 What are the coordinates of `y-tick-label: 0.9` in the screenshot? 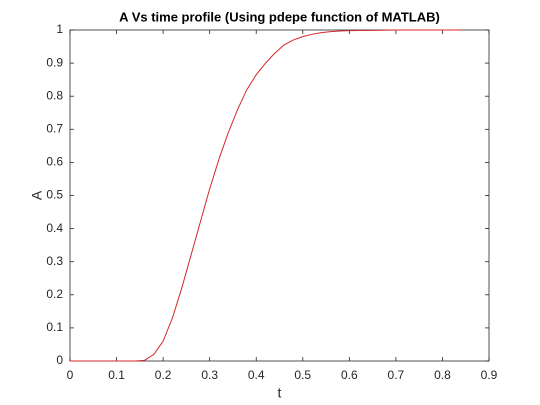 It's located at (54, 62).